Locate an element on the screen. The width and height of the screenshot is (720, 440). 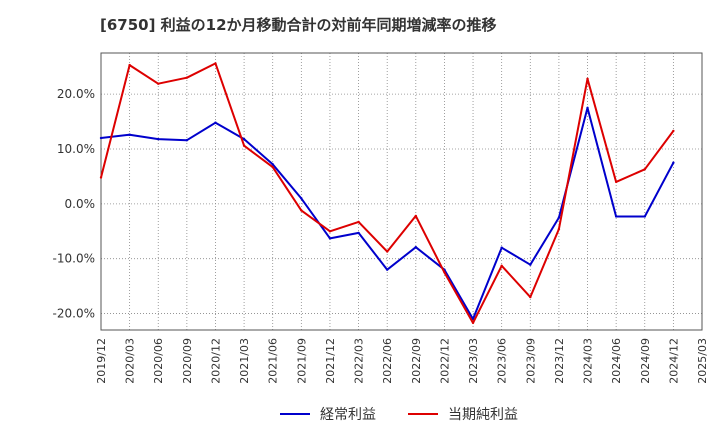
chart-title: [6750] 利益の12か月移動合計の対前年同期増減率の推移 is located at coordinates (298, 25).